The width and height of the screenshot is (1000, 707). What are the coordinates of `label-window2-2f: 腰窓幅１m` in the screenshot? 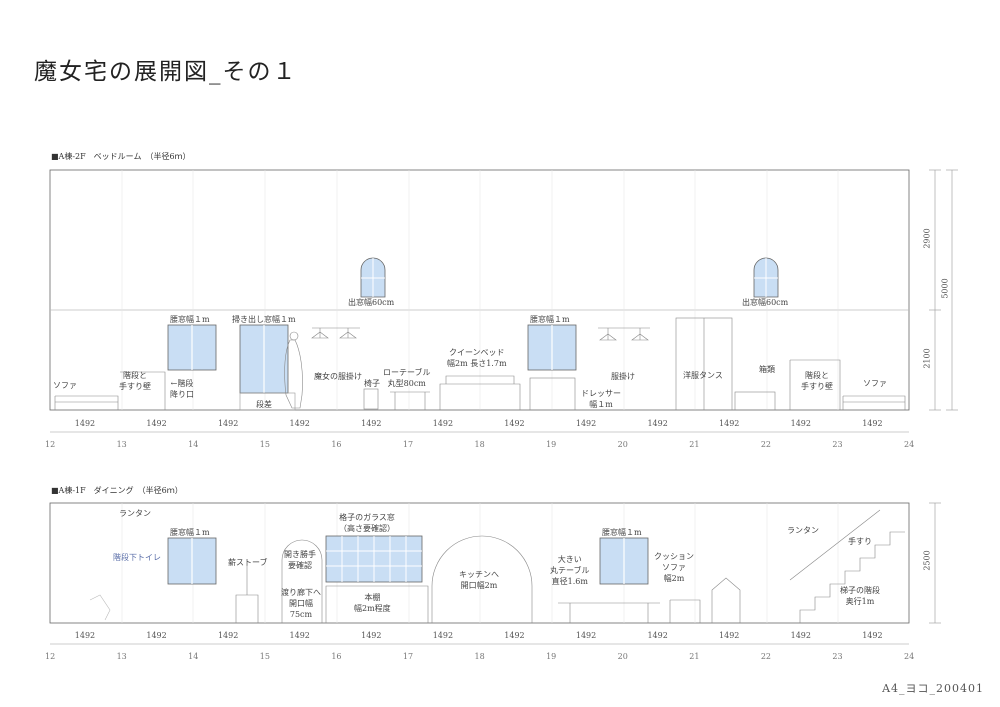 It's located at (550, 319).